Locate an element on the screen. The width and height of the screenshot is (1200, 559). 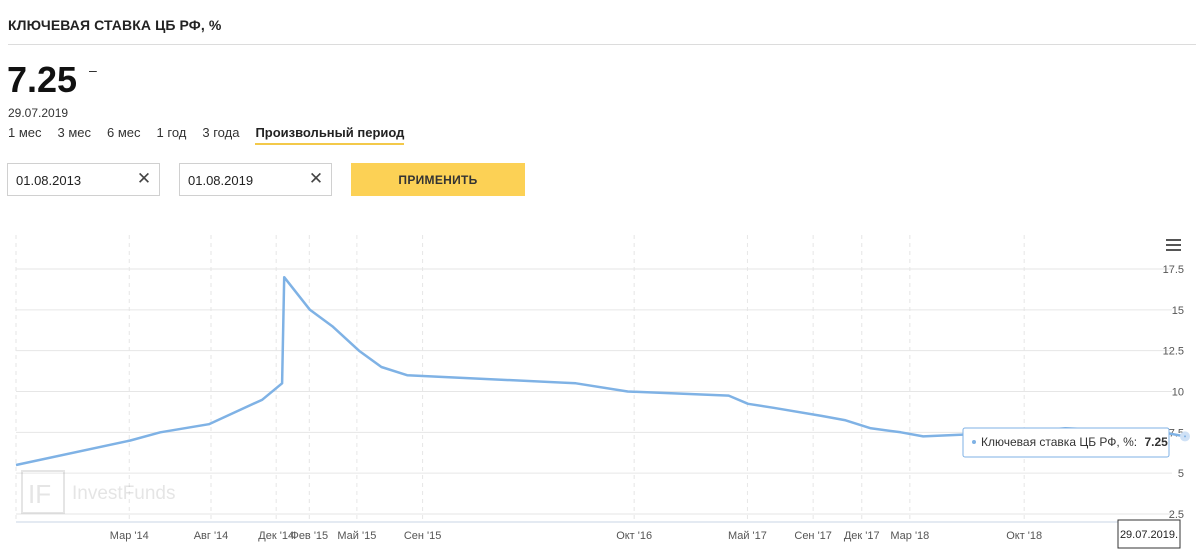
period-tab-1-month: 1 мес is located at coordinates (25, 132).